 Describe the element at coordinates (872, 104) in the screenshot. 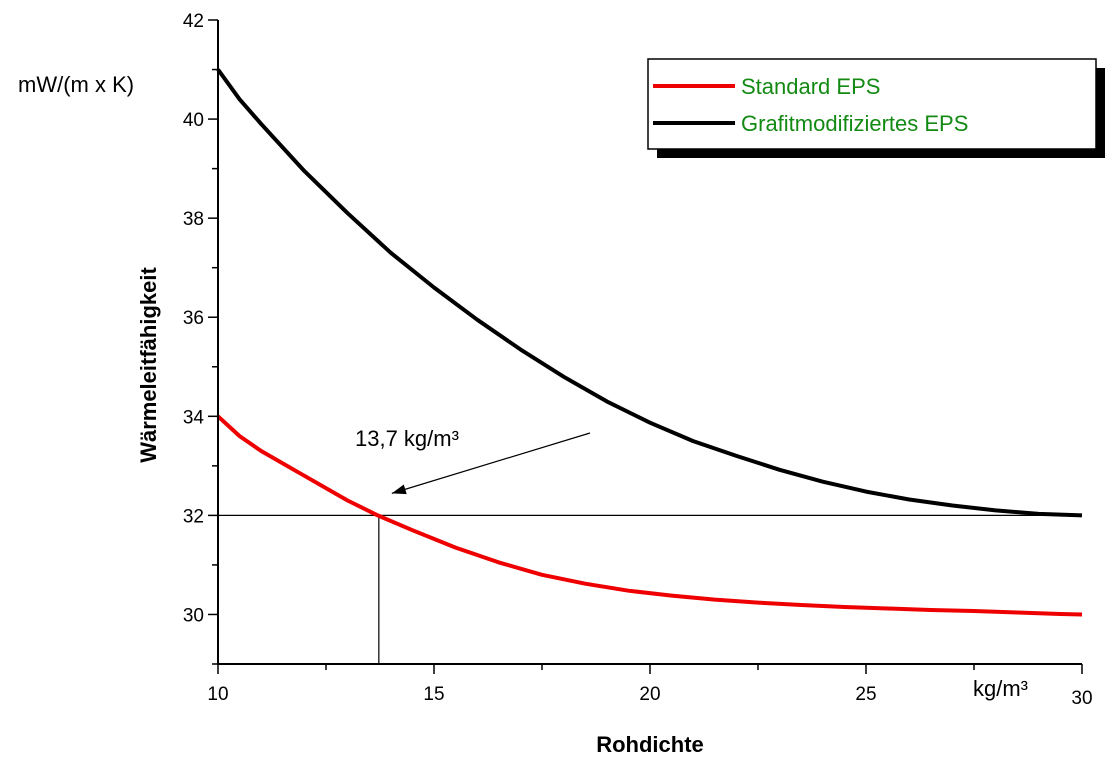

I see `legend-box` at that location.